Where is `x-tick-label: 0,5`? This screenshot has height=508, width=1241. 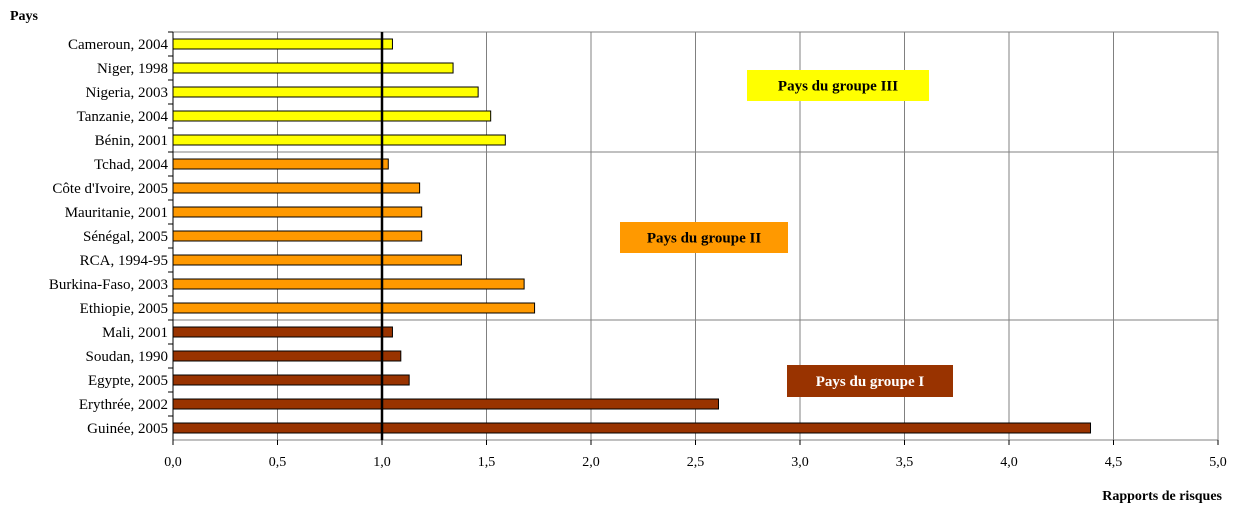
x-tick-label: 0,5 is located at coordinates (278, 462).